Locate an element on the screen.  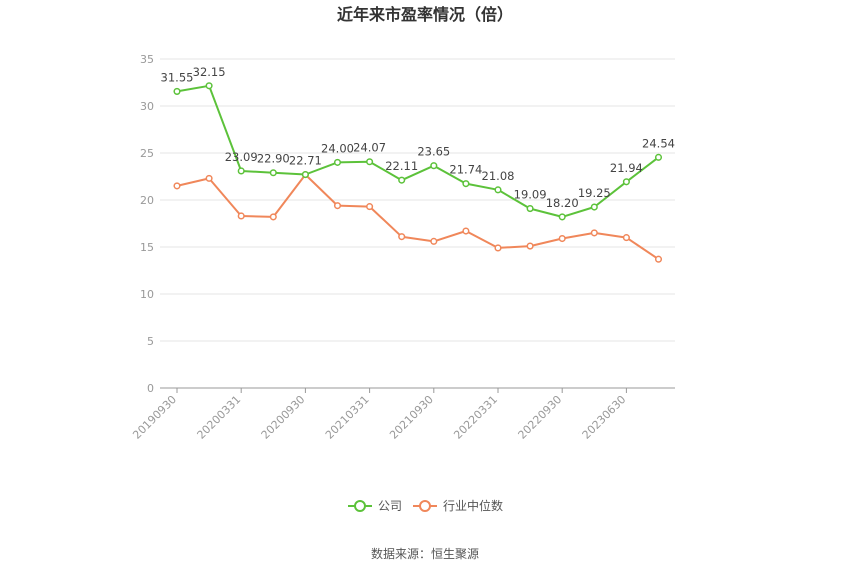
company-series-line is located at coordinates (418, 151).